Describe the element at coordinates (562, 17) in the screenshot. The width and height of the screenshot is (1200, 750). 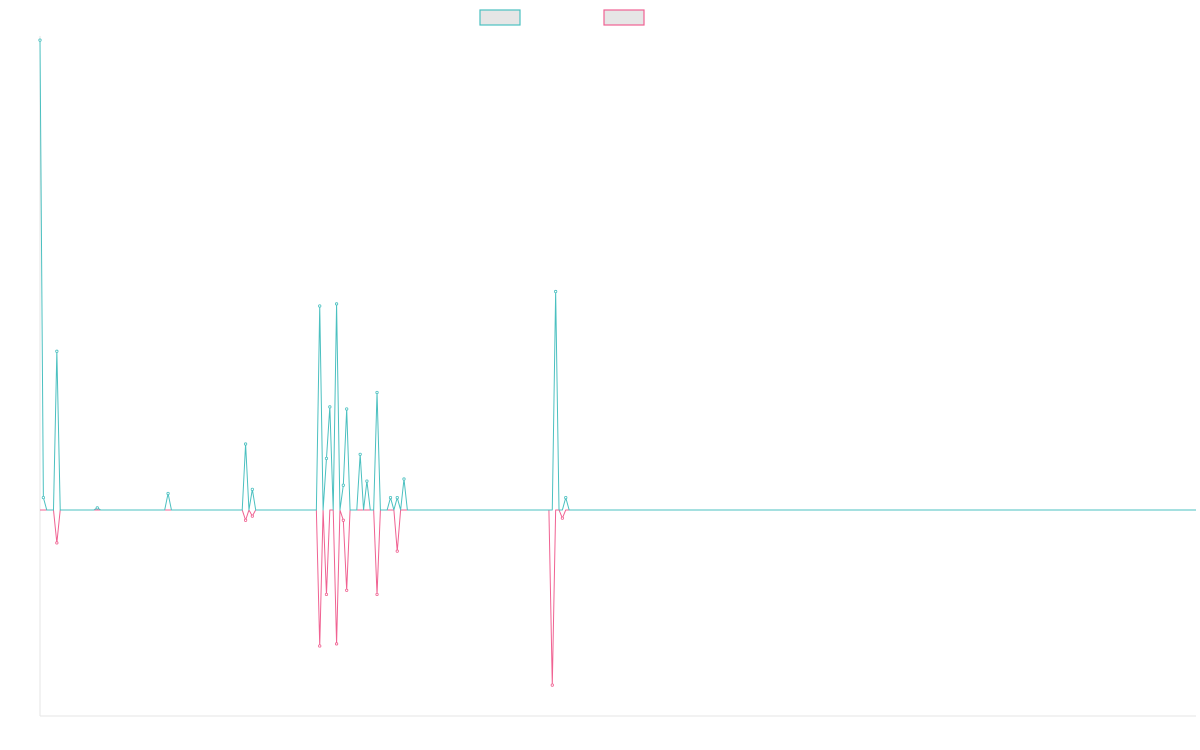
I see `legend` at that location.